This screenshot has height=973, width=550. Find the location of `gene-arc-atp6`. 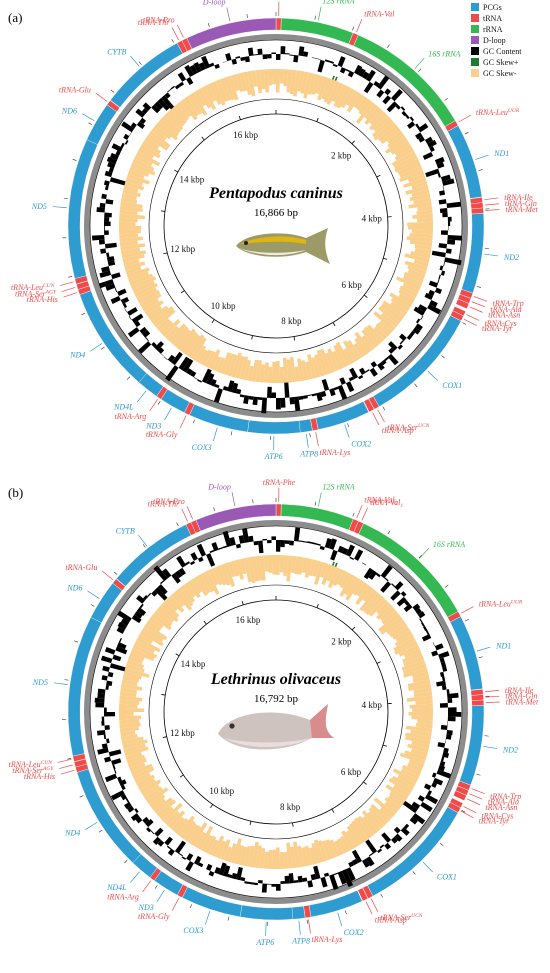

gene-arc-atp6 is located at coordinates (274, 427).